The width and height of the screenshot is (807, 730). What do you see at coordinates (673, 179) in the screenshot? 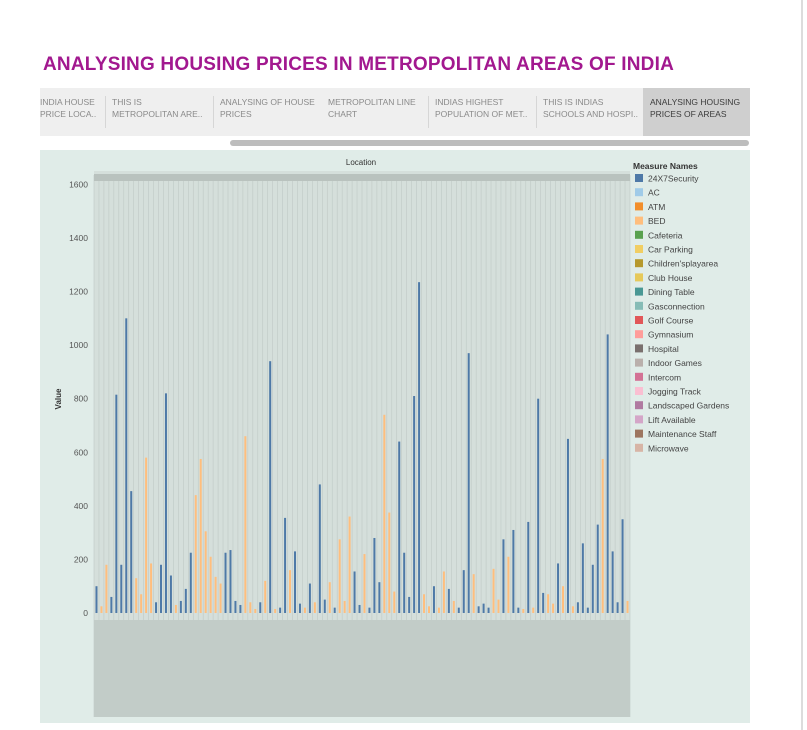
I see `legend-entry-label: 24X7Security` at bounding box center [673, 179].